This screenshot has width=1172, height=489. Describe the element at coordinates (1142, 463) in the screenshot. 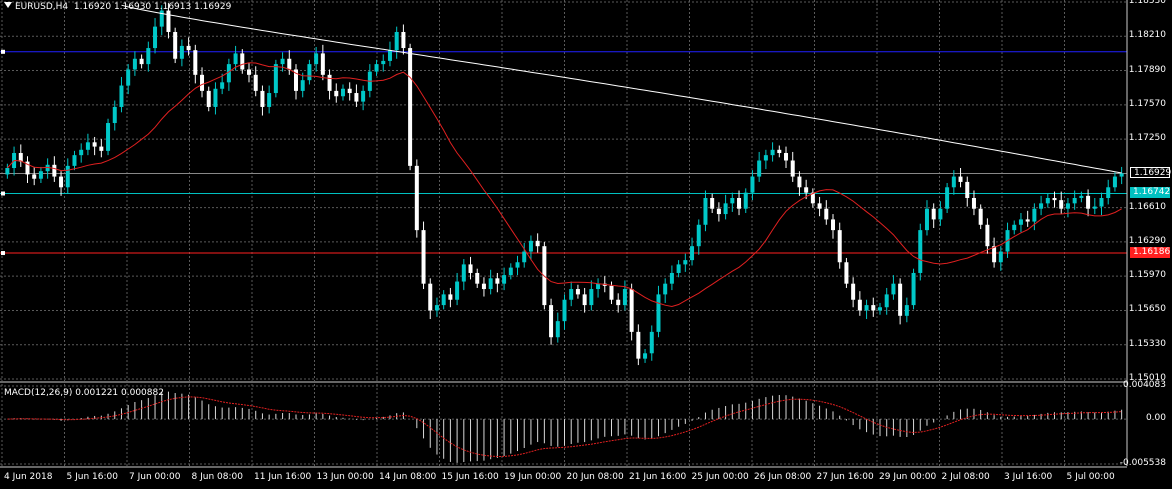

I see `macd-tick-label: -0.005538` at that location.